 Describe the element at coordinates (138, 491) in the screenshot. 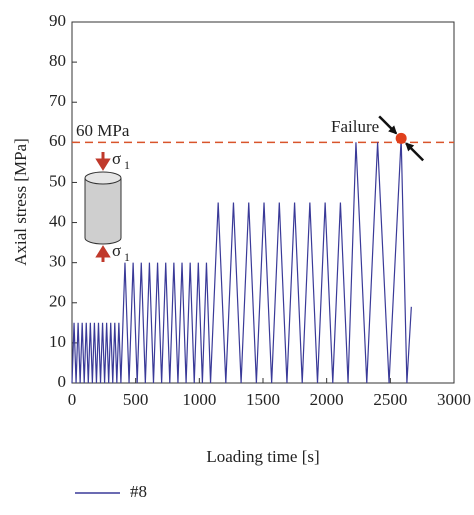

I see `legend-label: #8` at that location.